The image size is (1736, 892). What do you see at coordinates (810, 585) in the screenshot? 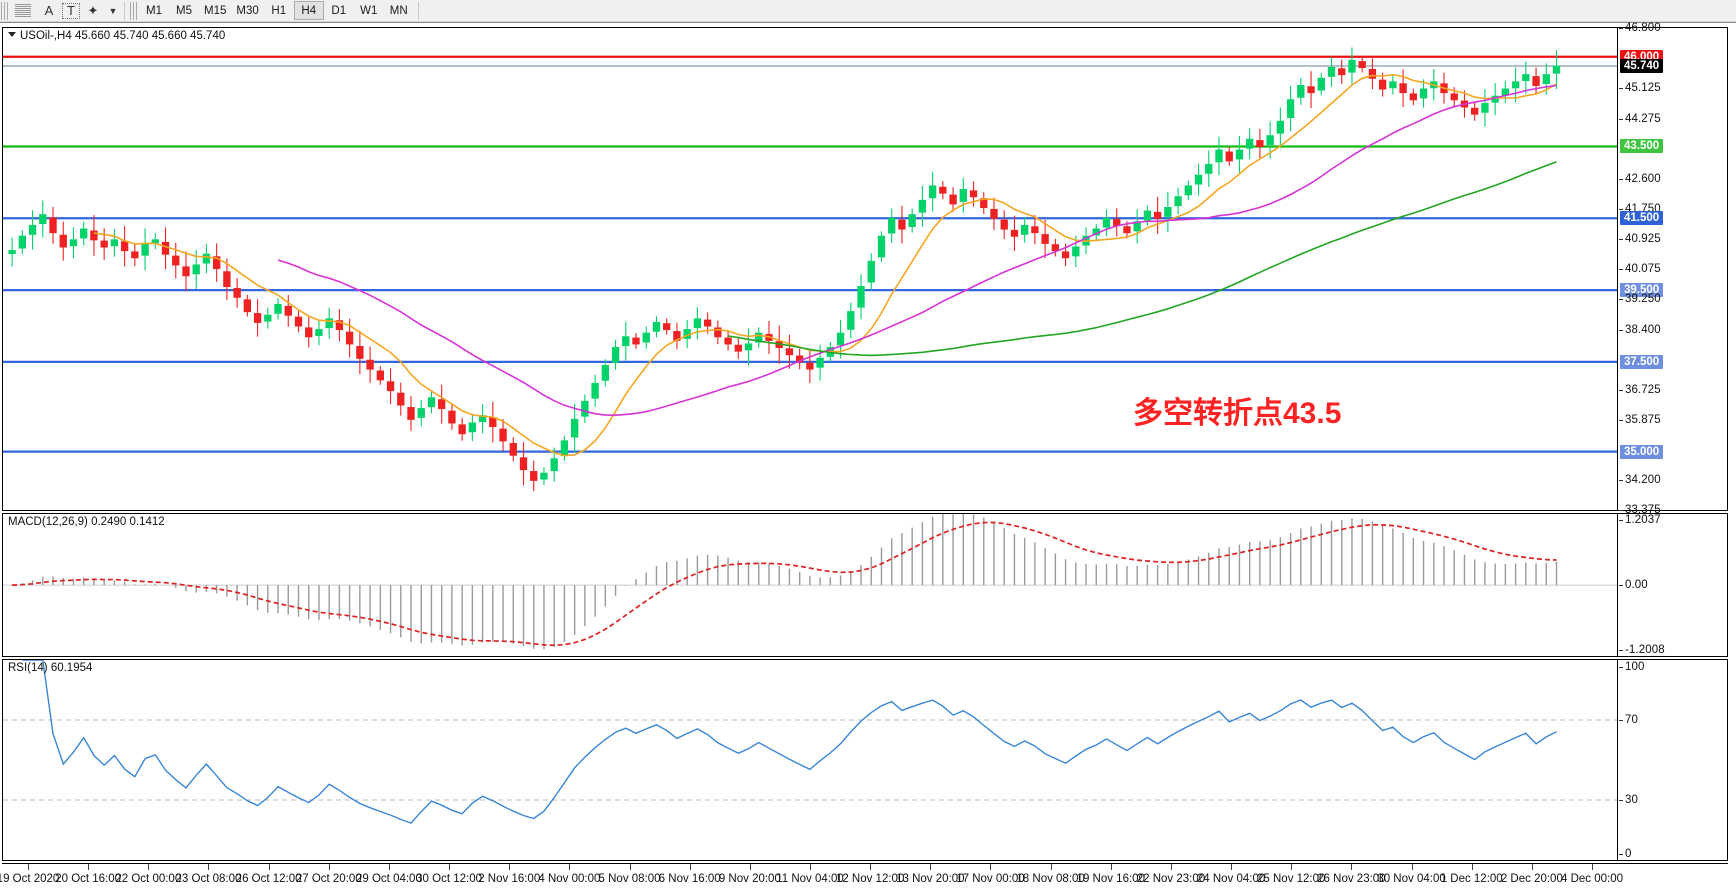
I see `macd-plot-area` at bounding box center [810, 585].